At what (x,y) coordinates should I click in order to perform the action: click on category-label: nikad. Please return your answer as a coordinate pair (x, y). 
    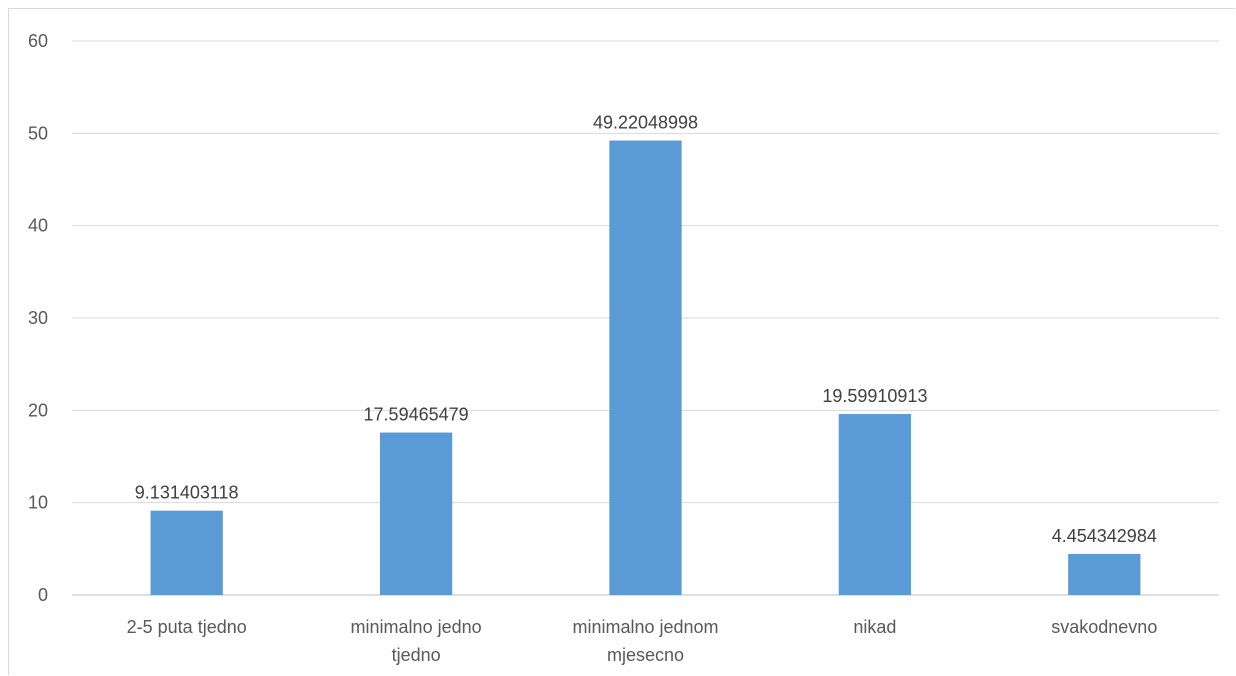
    Looking at the image, I should click on (874, 627).